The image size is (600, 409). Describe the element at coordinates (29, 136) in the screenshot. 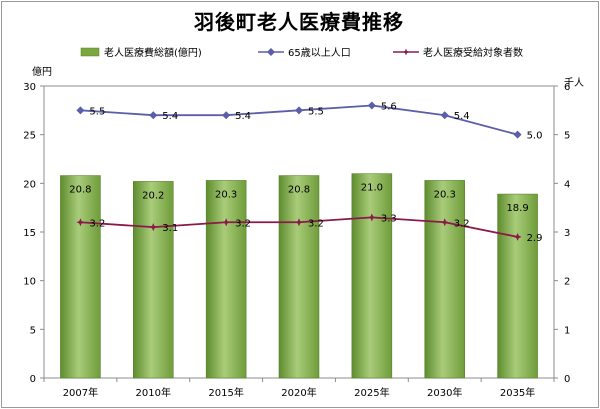

I see `y-left-tick-label: 25` at that location.